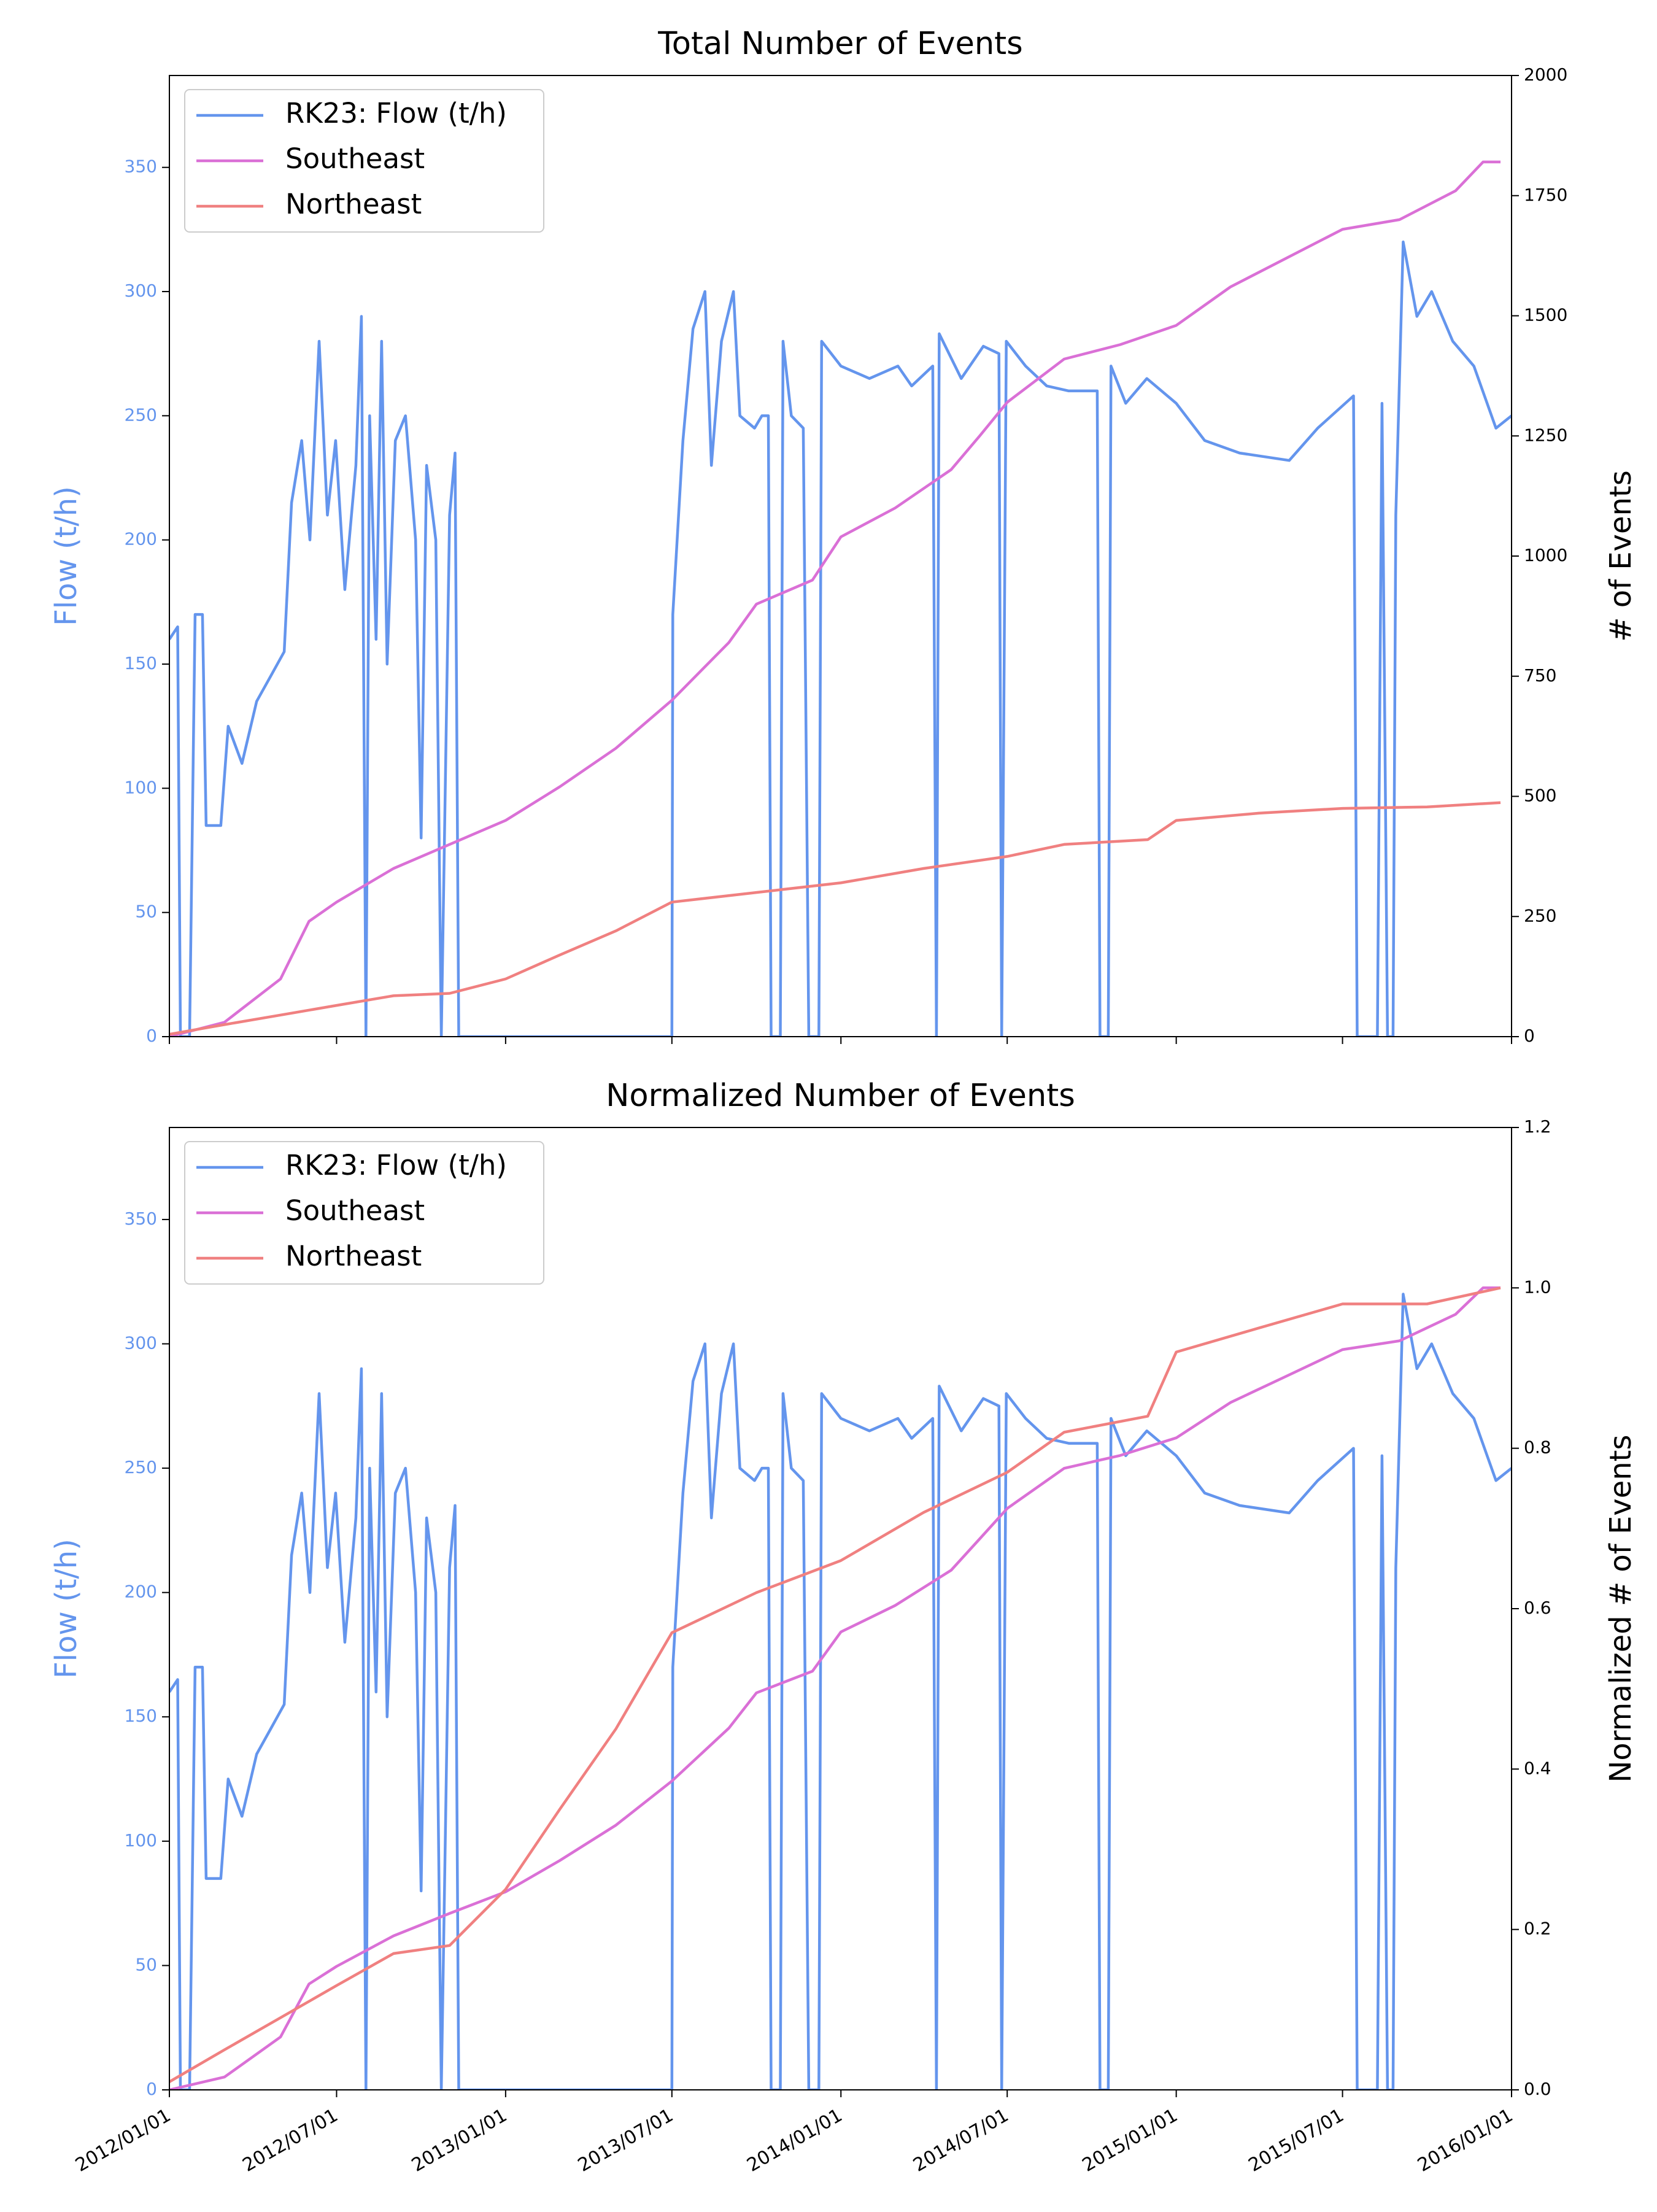  What do you see at coordinates (1538, 1608) in the screenshot?
I see `y2-tick-label: 0.6` at bounding box center [1538, 1608].